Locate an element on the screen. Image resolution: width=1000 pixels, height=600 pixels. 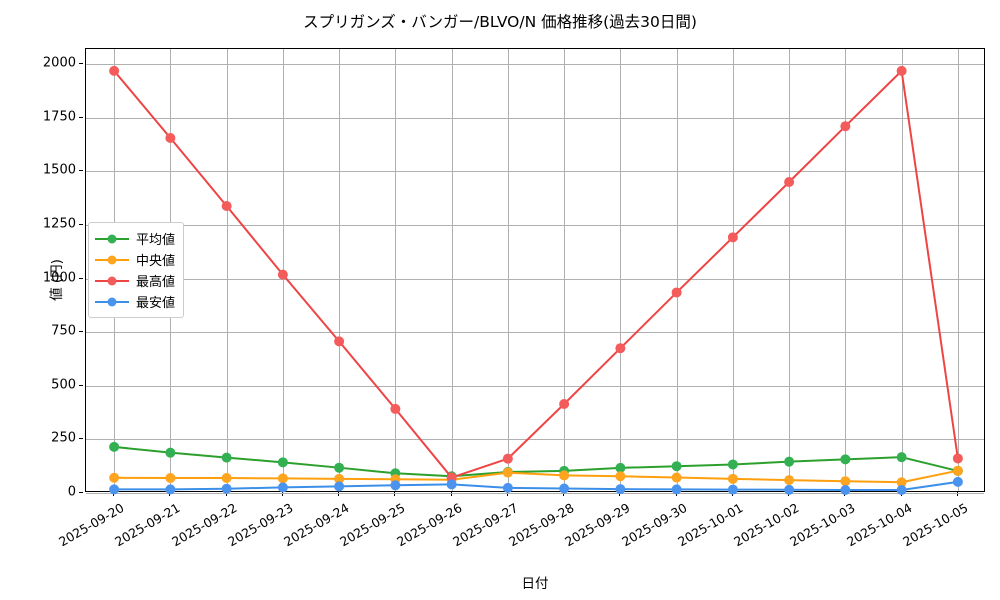
x-axis-label: 日付 is located at coordinates (535, 584).